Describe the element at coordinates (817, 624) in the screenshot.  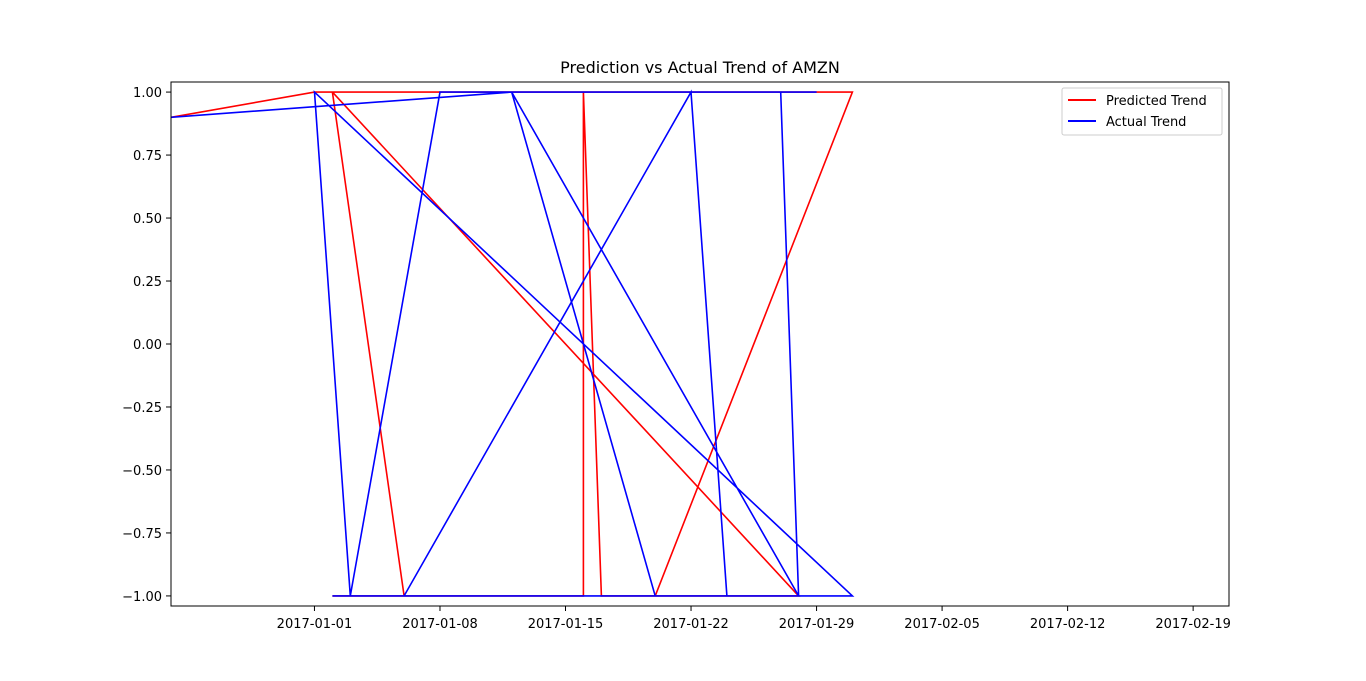
I see `x-tick-label: 2017-01-29` at that location.